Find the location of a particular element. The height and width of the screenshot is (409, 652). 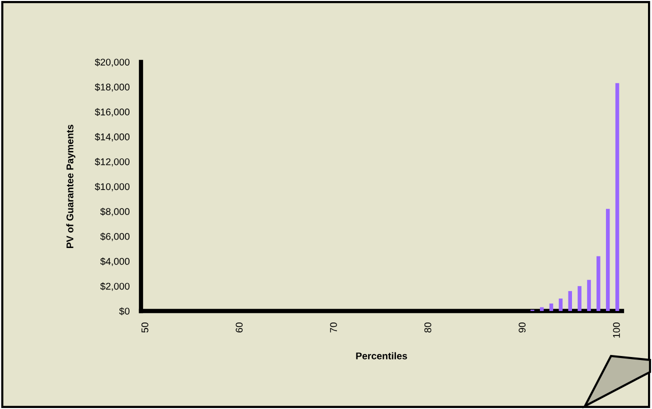

x-tick-label: 80 is located at coordinates (428, 327).